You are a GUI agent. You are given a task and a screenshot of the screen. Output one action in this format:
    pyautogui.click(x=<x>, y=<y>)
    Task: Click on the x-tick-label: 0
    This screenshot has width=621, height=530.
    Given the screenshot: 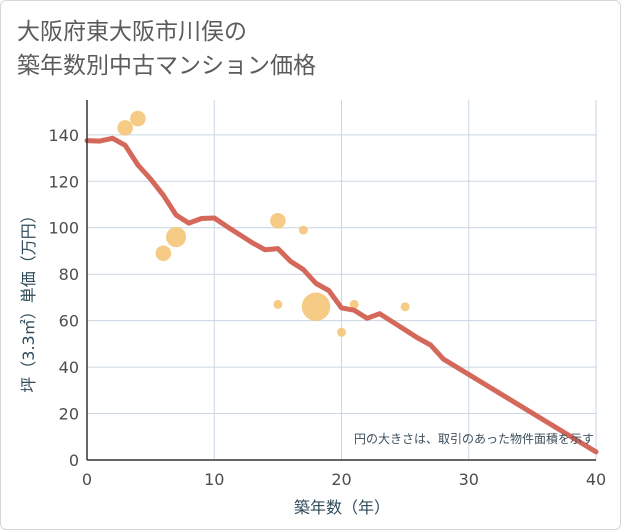 What is the action you would take?
    pyautogui.click(x=87, y=479)
    